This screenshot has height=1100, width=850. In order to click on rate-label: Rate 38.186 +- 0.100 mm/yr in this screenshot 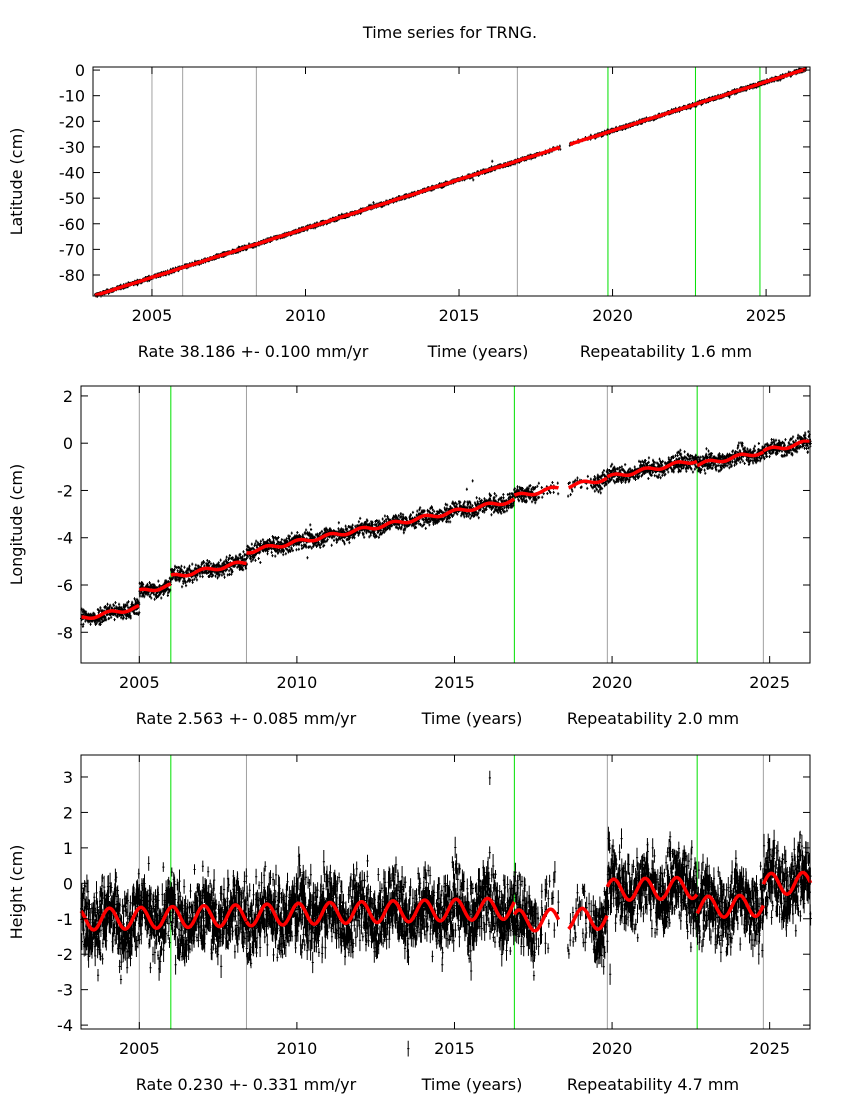, I will do `click(253, 351)`.